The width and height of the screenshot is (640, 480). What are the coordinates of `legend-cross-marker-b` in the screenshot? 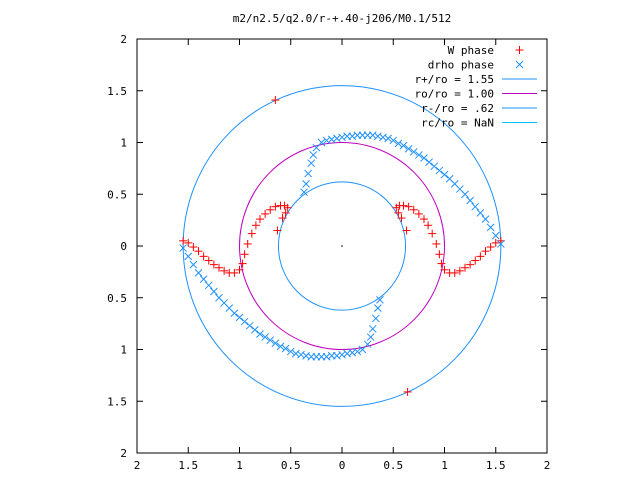 It's located at (519, 64).